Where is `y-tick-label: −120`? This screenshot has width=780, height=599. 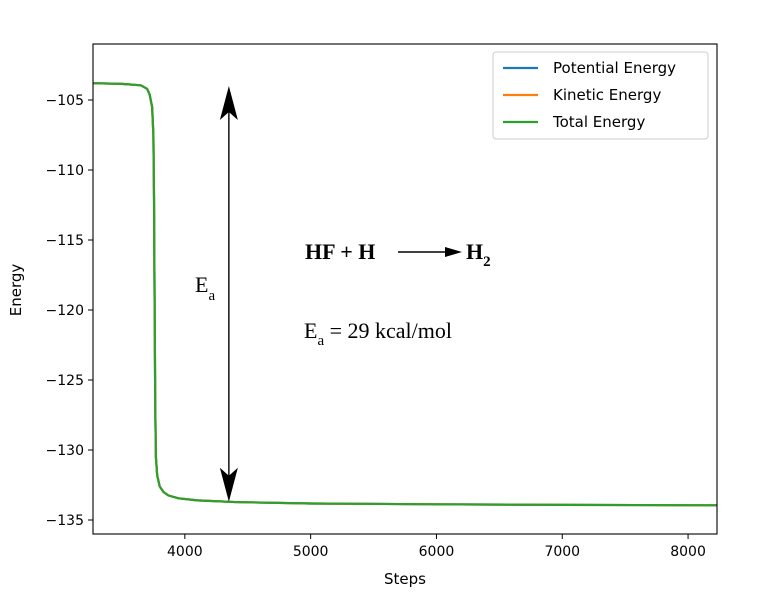 y-tick-label: −120 is located at coordinates (65, 311).